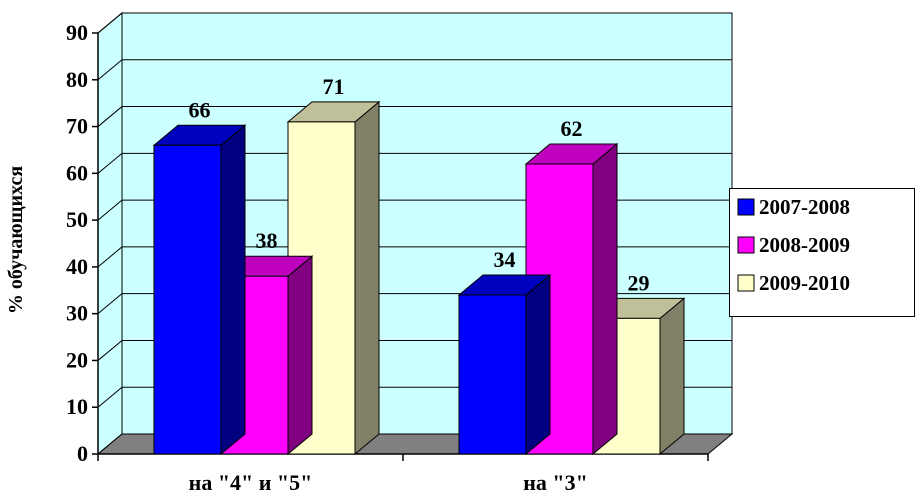 This screenshot has width=916, height=495. I want to click on y-tick-label: 20, so click(77, 359).